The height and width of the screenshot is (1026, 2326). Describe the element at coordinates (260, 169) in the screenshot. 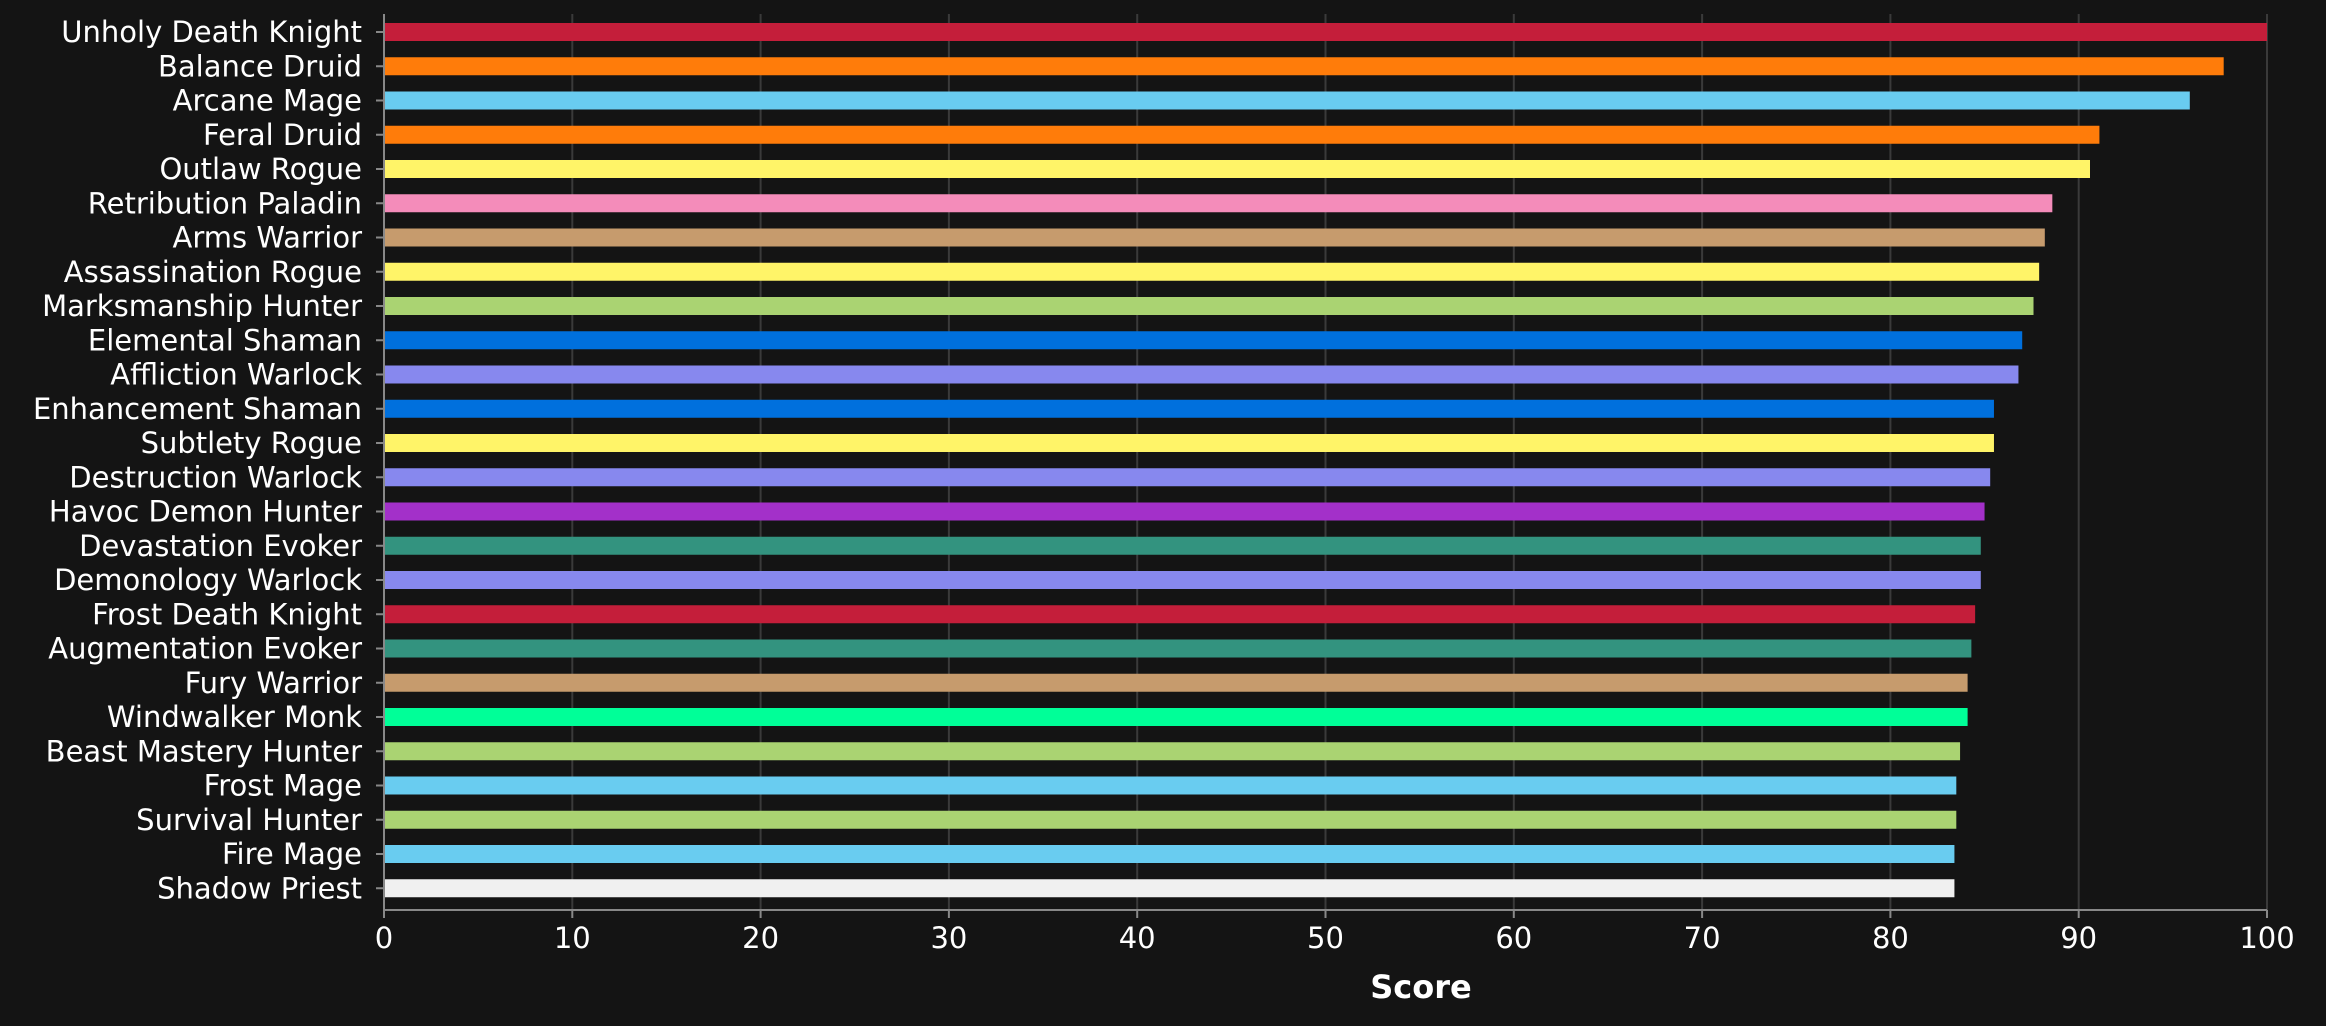

I see `category-label: Outlaw Rogue` at that location.